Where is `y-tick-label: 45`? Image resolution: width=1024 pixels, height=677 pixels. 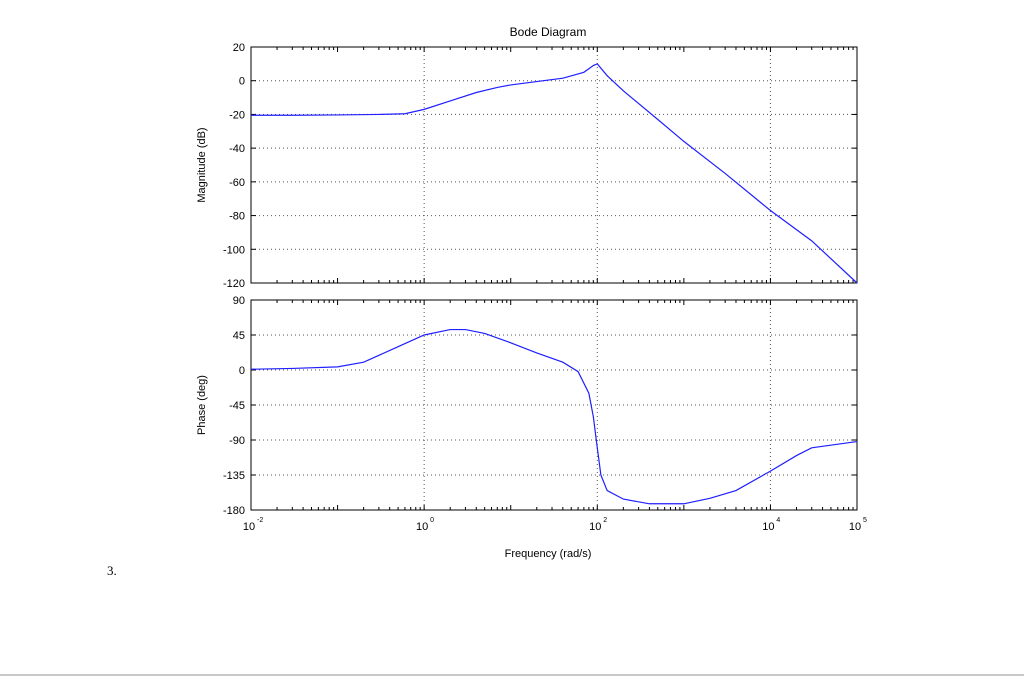 y-tick-label: 45 is located at coordinates (239, 336).